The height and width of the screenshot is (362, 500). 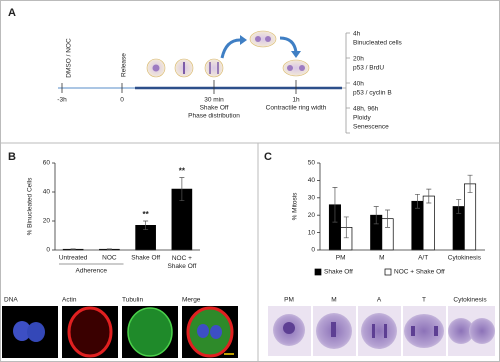 I want to click on bracket, so click(x=346, y=83).